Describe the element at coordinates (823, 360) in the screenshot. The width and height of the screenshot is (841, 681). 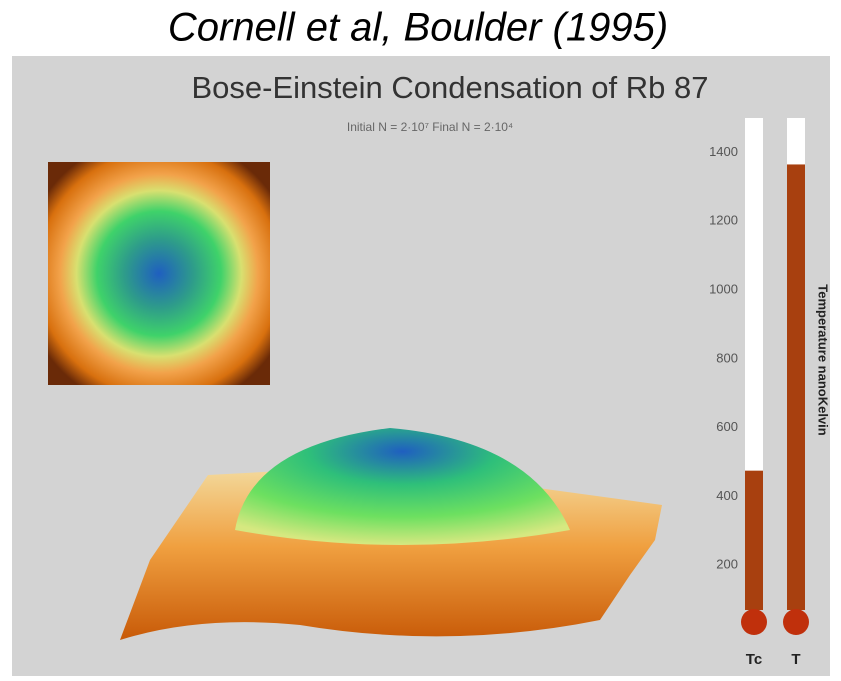
I see `y-axis-label: Temperature nanoKelvin` at that location.